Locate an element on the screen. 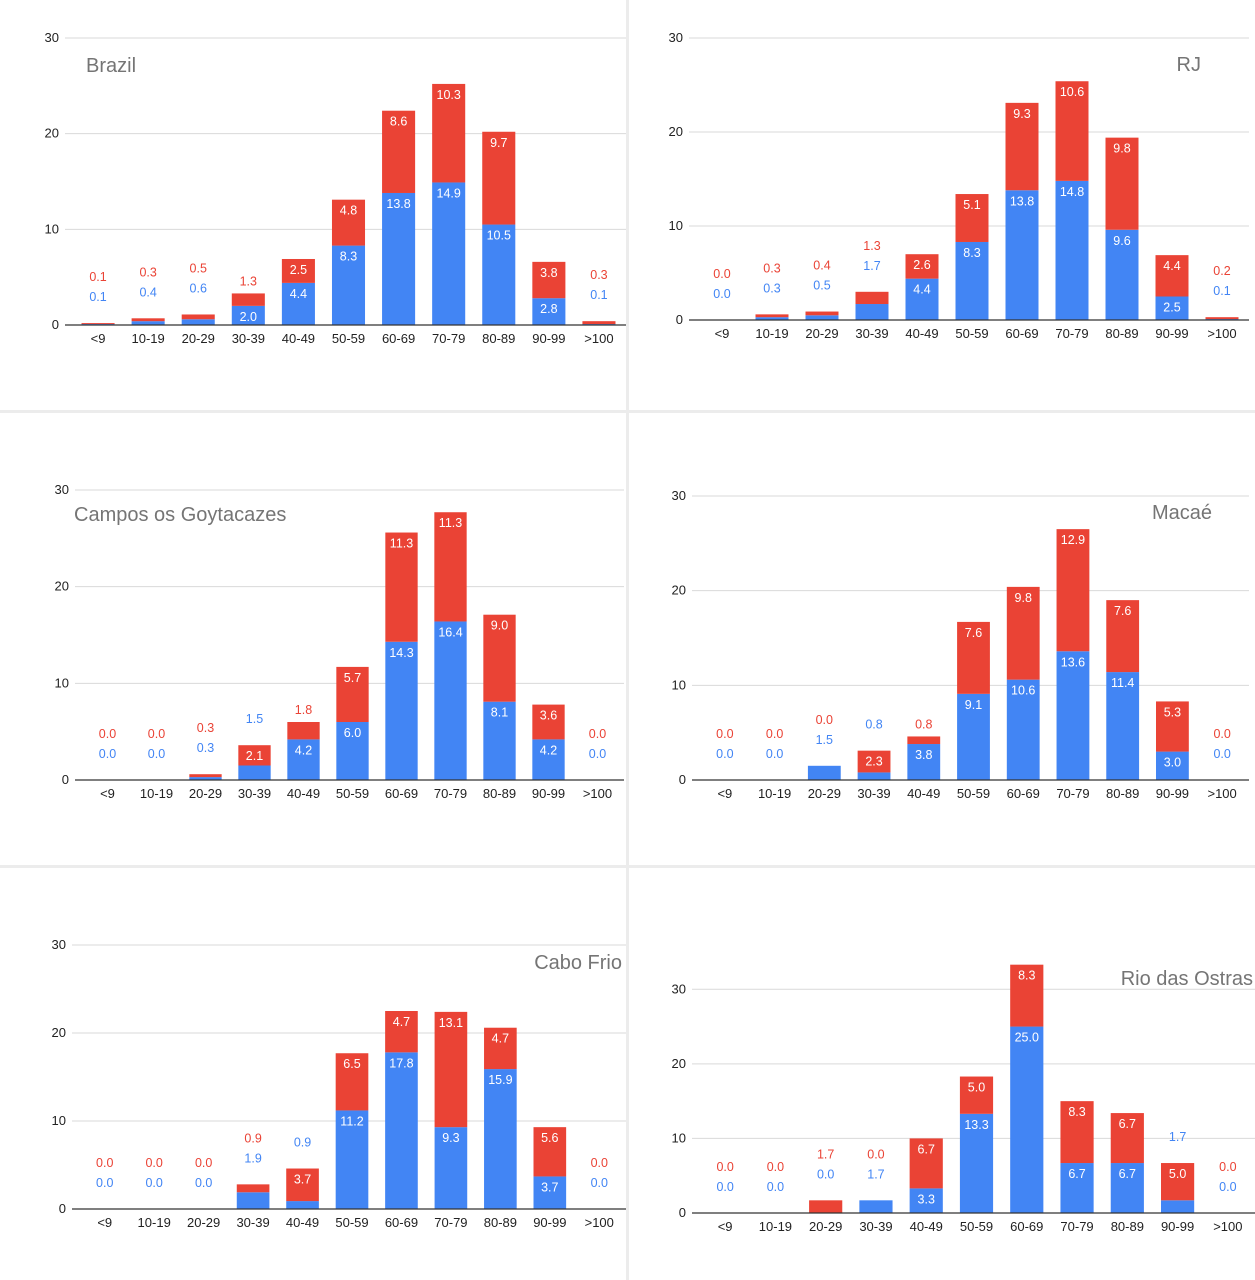 The height and width of the screenshot is (1280, 1255). data-label-red: 6.5 is located at coordinates (351, 1064).